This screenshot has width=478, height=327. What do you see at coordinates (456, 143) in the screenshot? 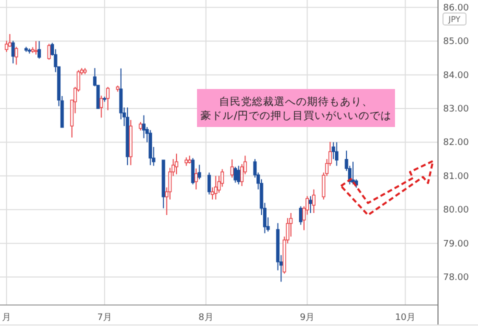
I see `y-tick-label: 82.00` at bounding box center [456, 143].